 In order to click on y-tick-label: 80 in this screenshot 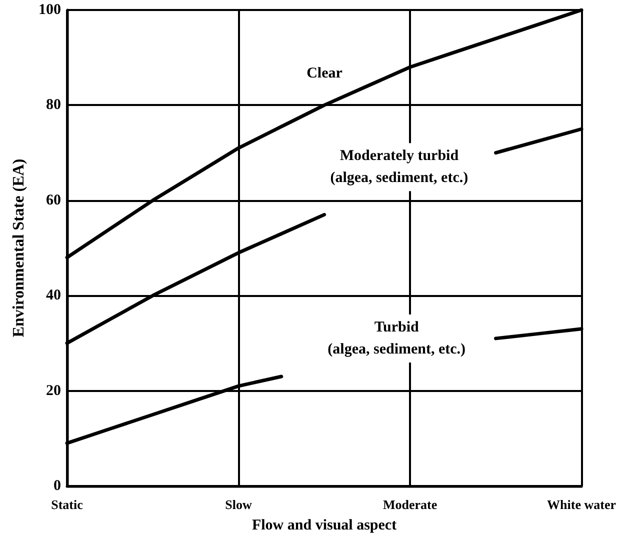, I will do `click(53, 105)`.